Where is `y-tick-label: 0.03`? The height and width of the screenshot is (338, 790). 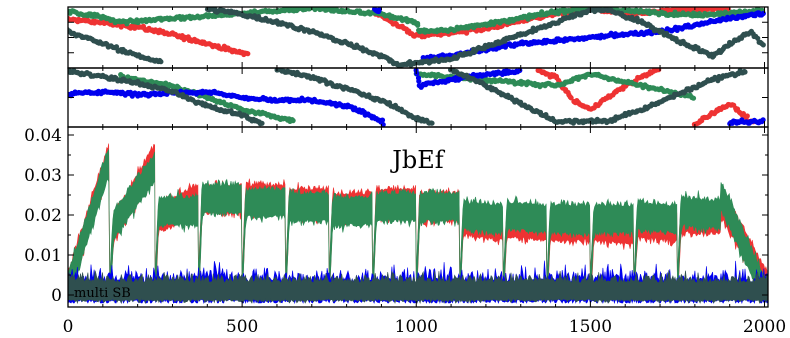
y-tick-label: 0.03 is located at coordinates (43, 176).